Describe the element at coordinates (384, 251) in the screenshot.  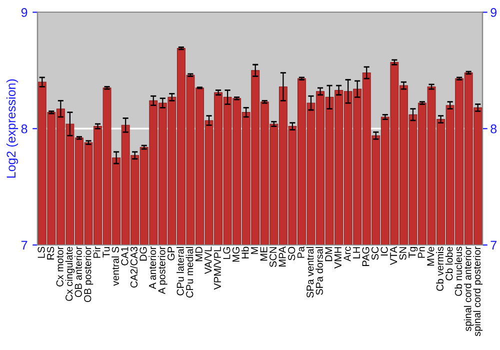
I see `x-tick-label: IC` at that location.